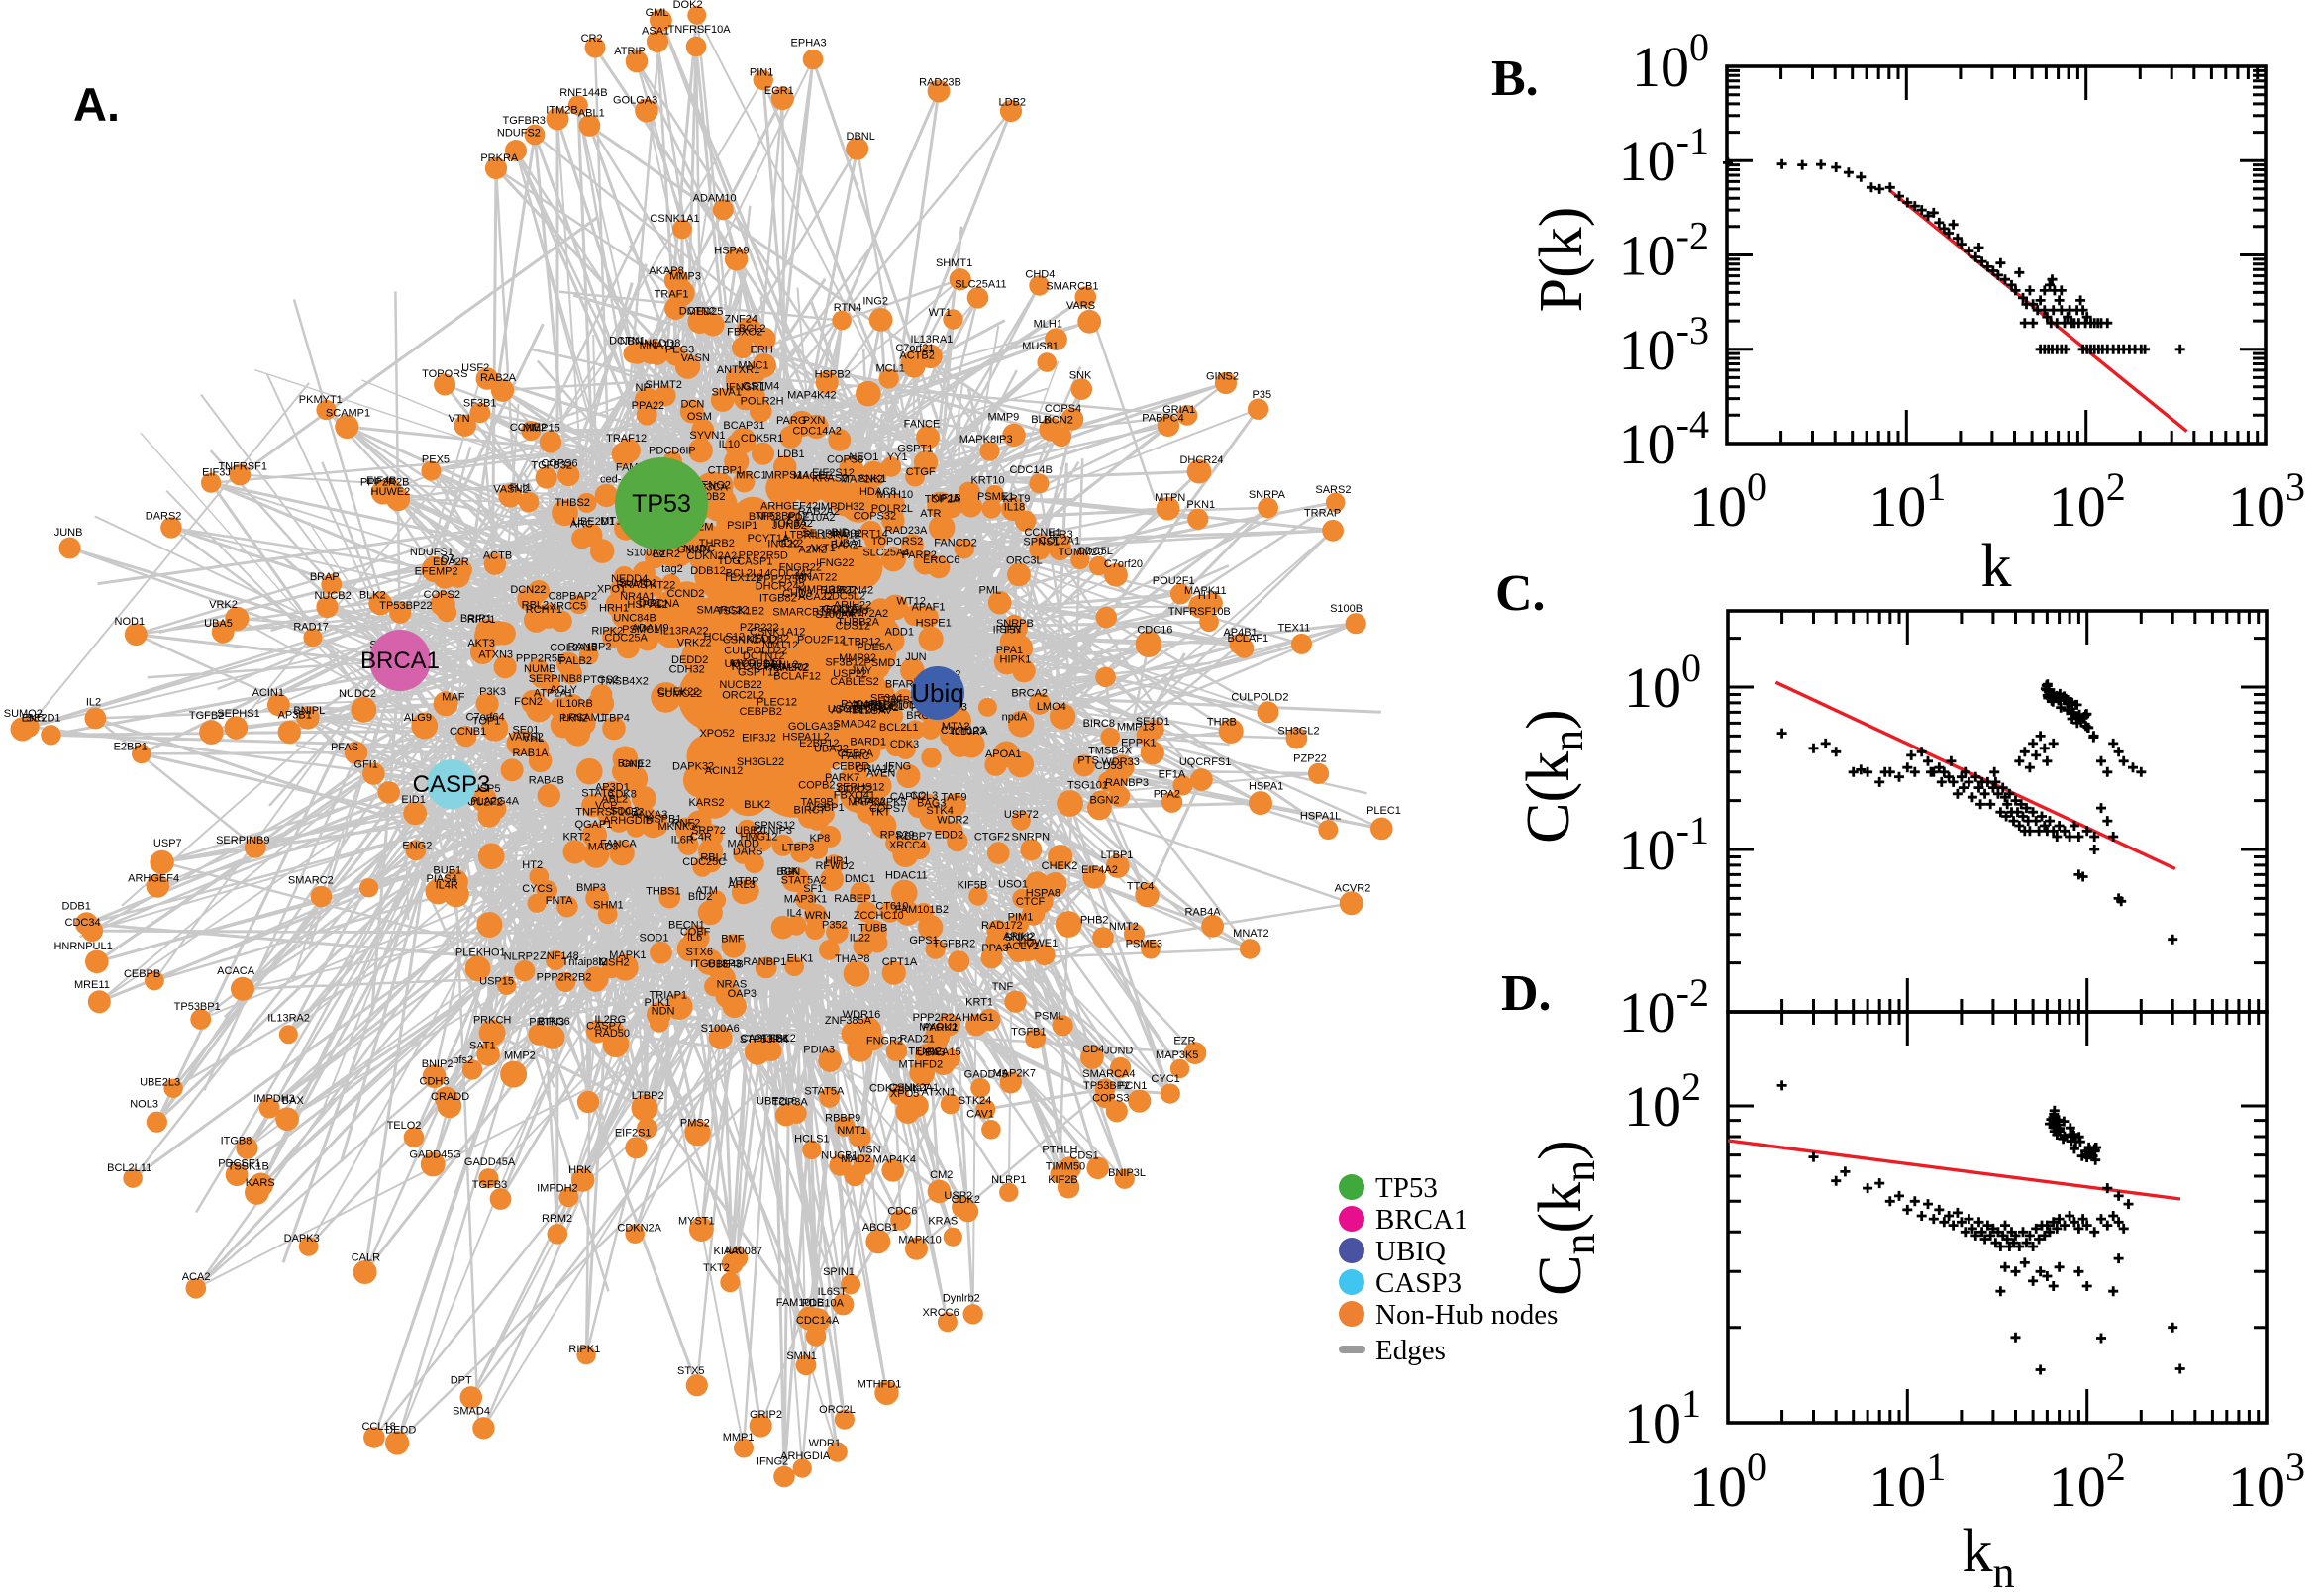  What do you see at coordinates (638, 584) in the screenshot?
I see `svg-text: SUMO1` at bounding box center [638, 584].